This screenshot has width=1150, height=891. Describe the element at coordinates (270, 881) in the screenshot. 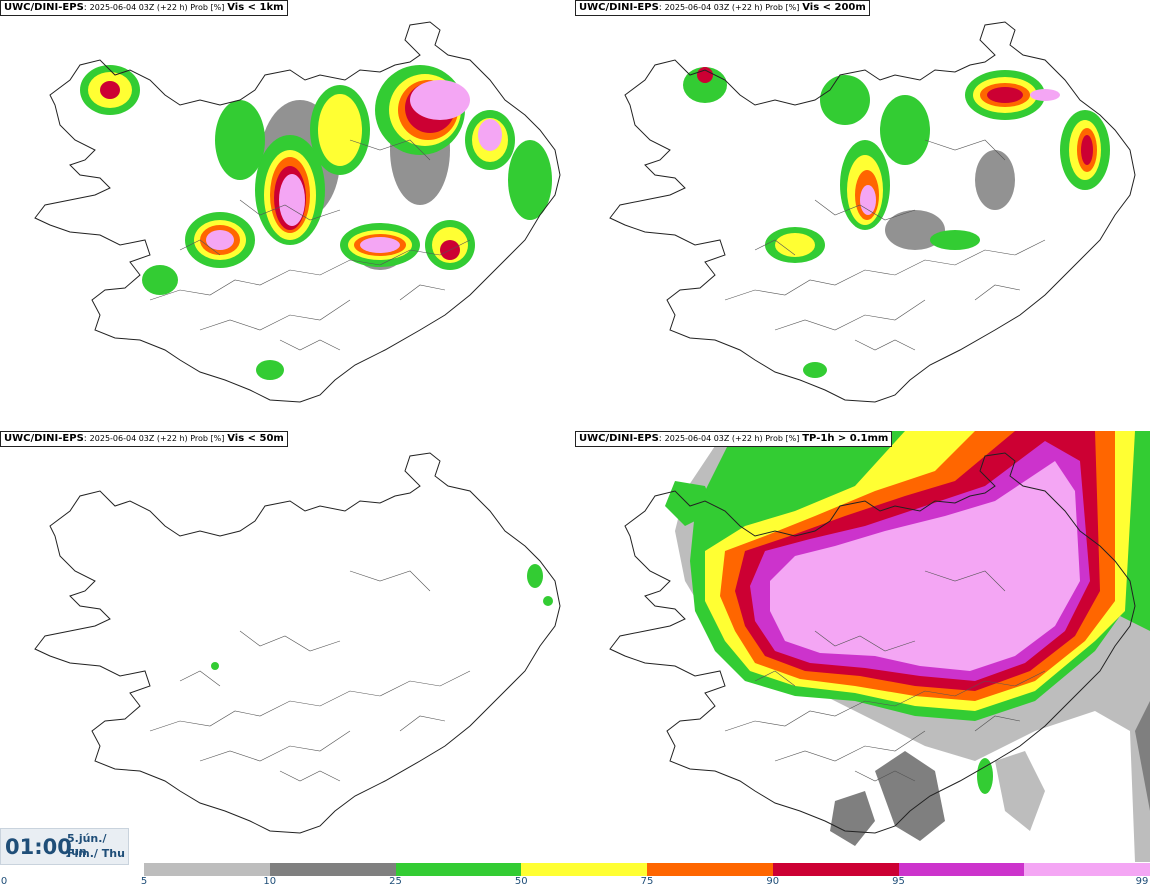

I see `colorbar-tick-label: 10` at that location.